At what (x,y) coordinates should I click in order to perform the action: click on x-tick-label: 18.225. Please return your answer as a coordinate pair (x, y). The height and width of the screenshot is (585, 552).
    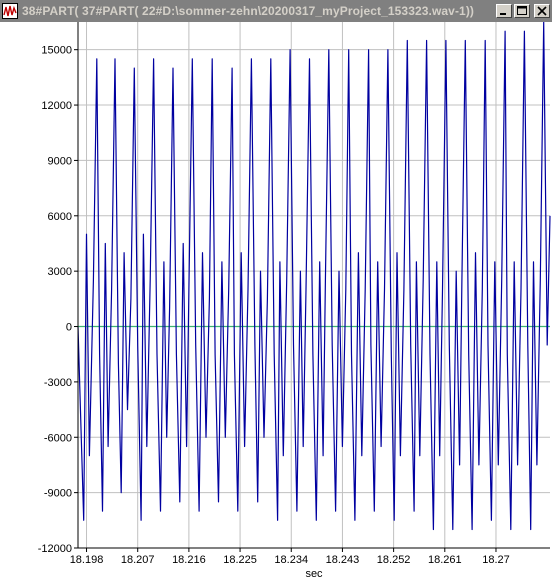
    Looking at the image, I should click on (240, 560).